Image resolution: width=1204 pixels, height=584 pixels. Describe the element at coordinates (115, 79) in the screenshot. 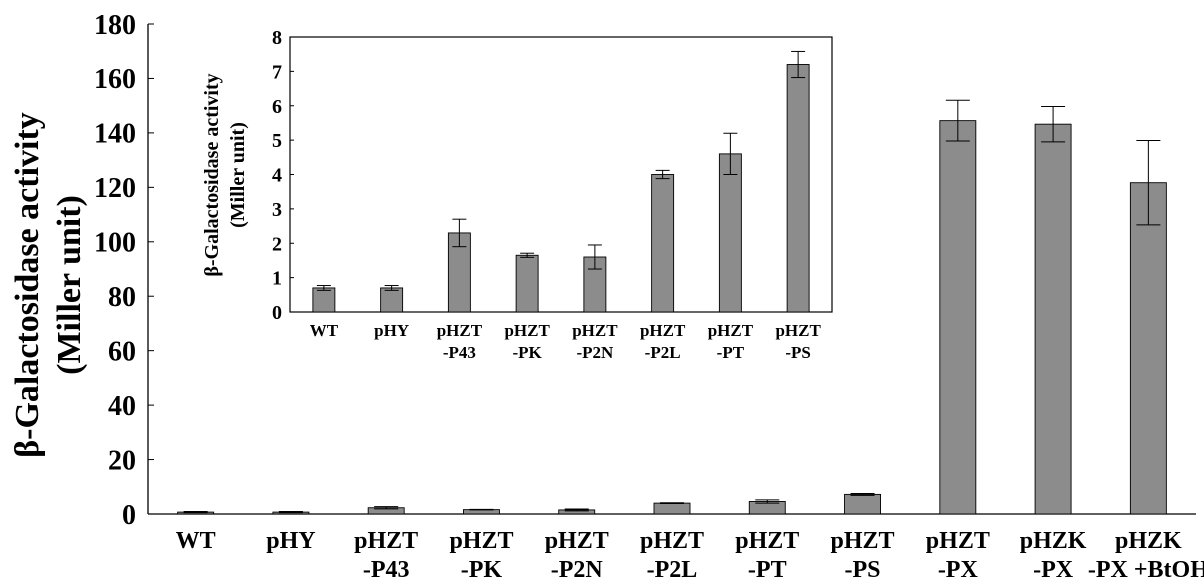

I see `main-y-tick-label: 160` at that location.